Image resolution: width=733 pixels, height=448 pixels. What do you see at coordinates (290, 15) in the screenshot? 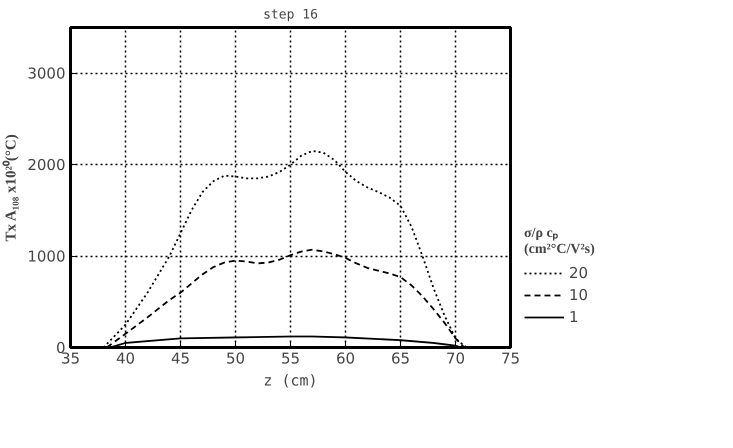
I see `chart-title: step 16` at bounding box center [290, 15].